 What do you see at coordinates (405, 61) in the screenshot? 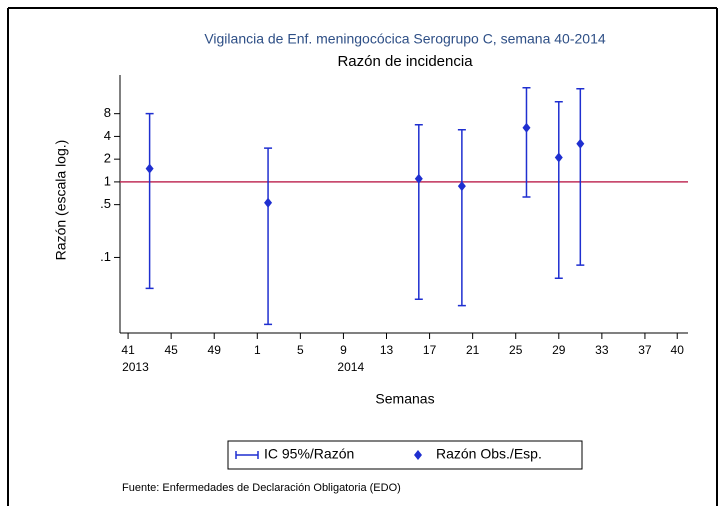
I see `chart-subtitle: Razón de incidencia` at bounding box center [405, 61].